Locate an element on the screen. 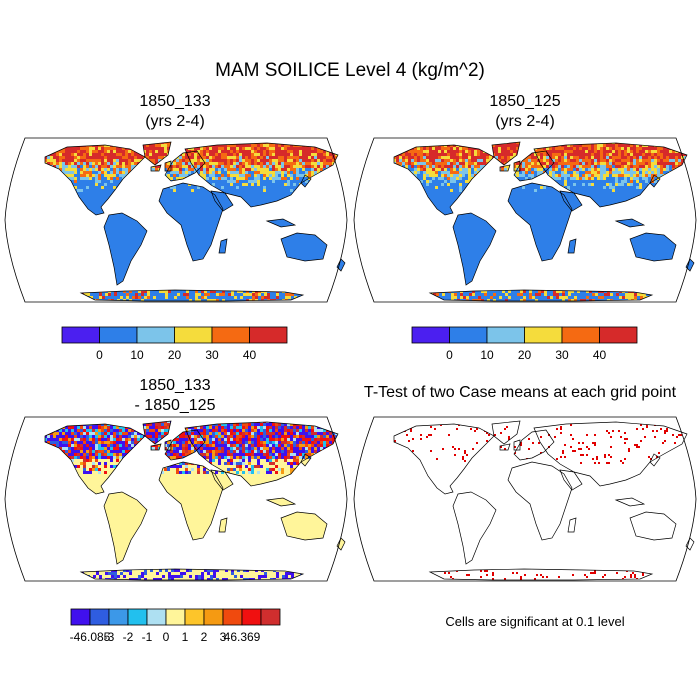 The image size is (700, 700). coastline-north-america is located at coordinates (95, 180).